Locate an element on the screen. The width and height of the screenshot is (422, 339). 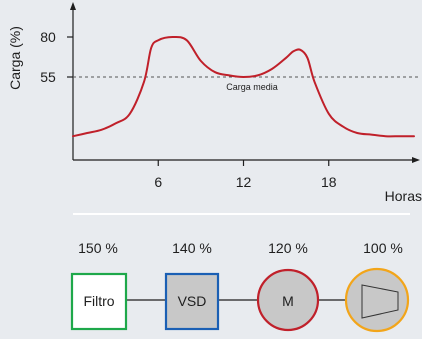
motor-percent: 120 % is located at coordinates (288, 248).